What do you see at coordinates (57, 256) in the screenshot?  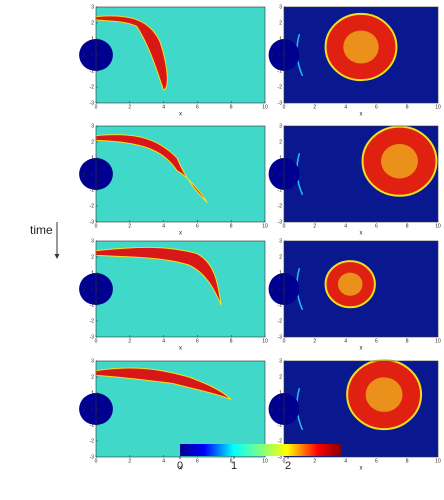 I see `time-arrow-head` at bounding box center [57, 256].